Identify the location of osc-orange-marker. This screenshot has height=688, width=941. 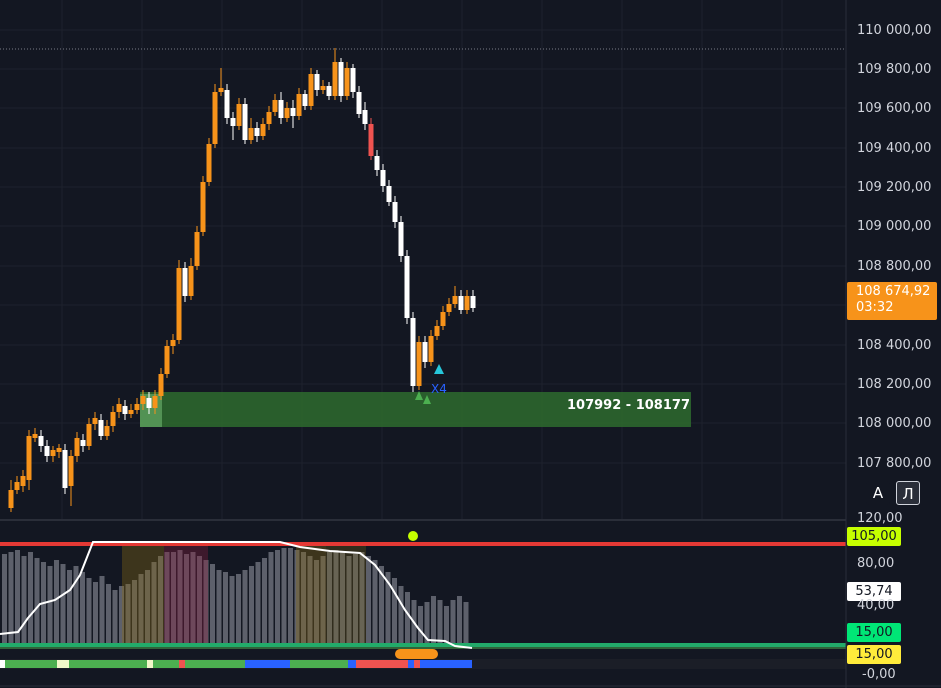
(416, 654).